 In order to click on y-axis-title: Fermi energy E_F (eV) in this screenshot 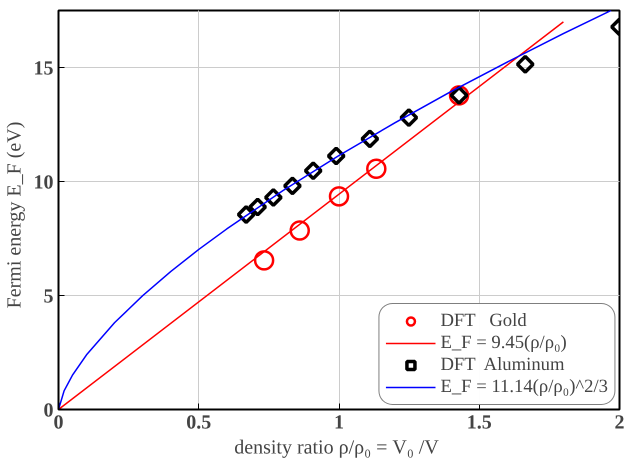, I will do `click(15, 215)`.